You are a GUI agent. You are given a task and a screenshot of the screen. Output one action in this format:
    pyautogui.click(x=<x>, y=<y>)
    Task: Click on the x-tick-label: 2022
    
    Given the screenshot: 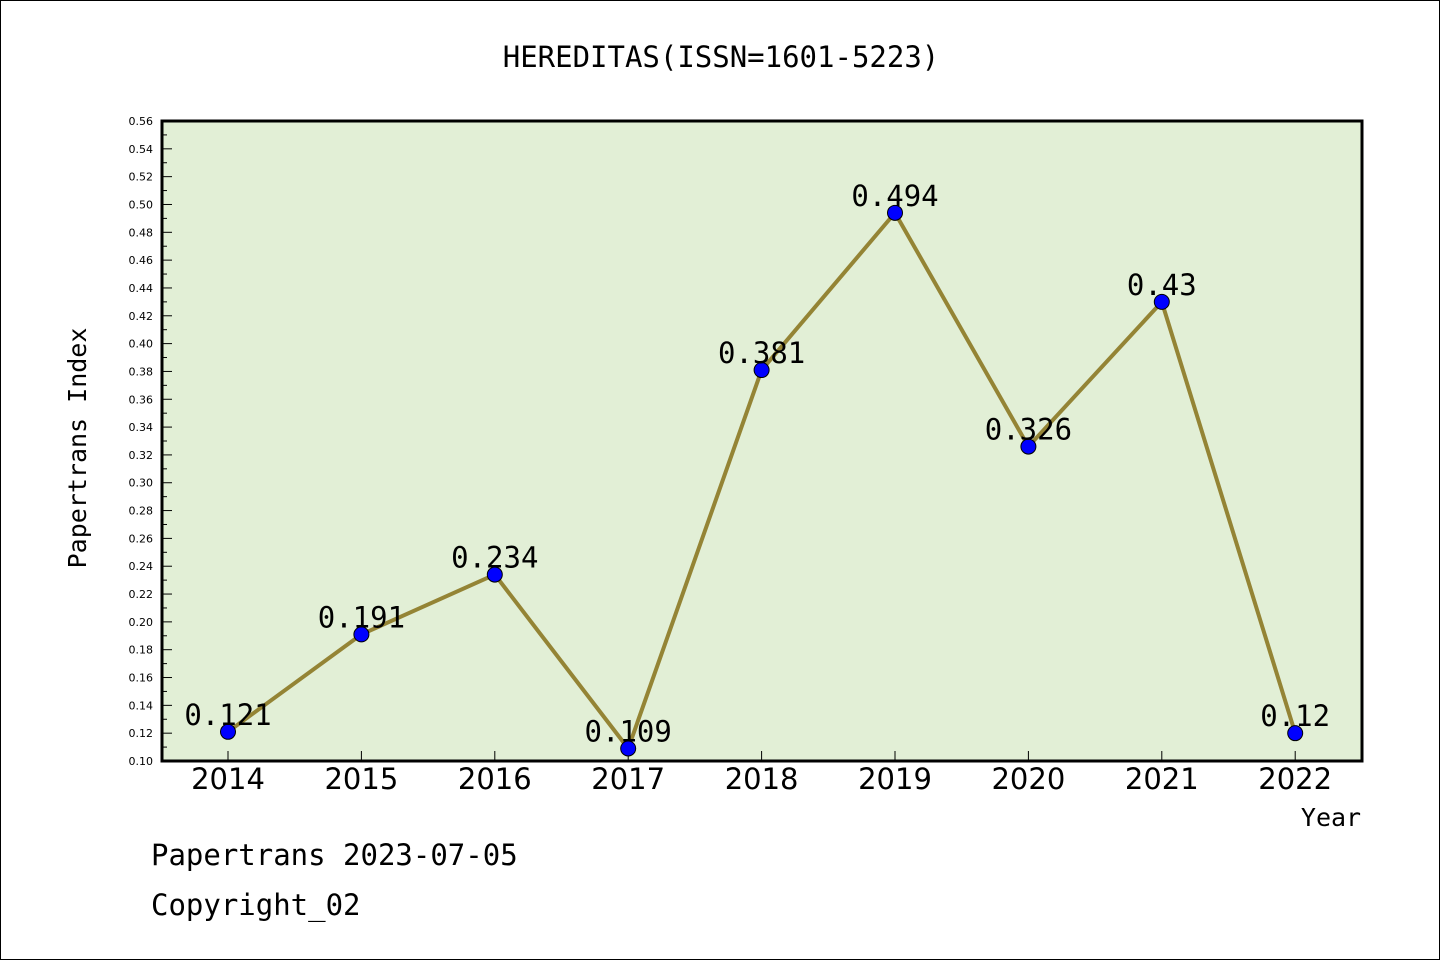 What is the action you would take?
    pyautogui.click(x=1295, y=779)
    